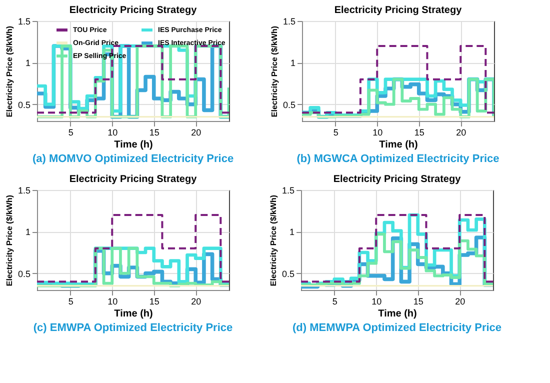 Image resolution: width=550 pixels, height=383 pixels. Describe the element at coordinates (397, 328) in the screenshot. I see `text: (d) MEMWPA Optimized Electricity Price` at that location.